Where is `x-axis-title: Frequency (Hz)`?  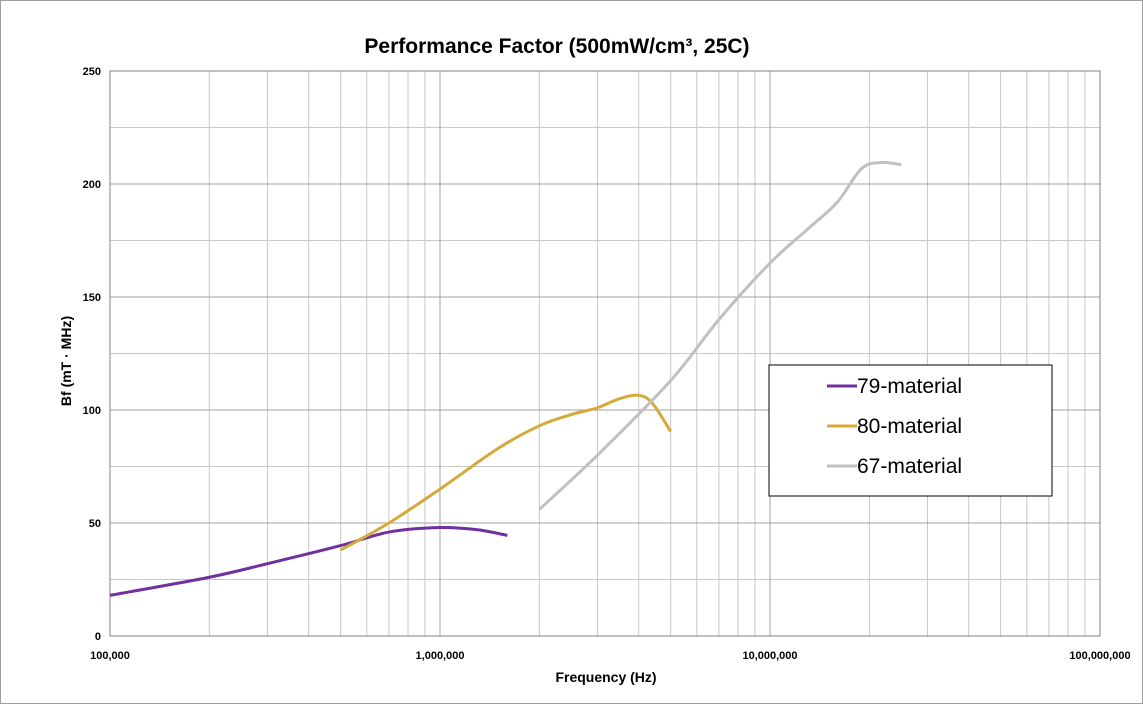 x-axis-title: Frequency (Hz) is located at coordinates (605, 677).